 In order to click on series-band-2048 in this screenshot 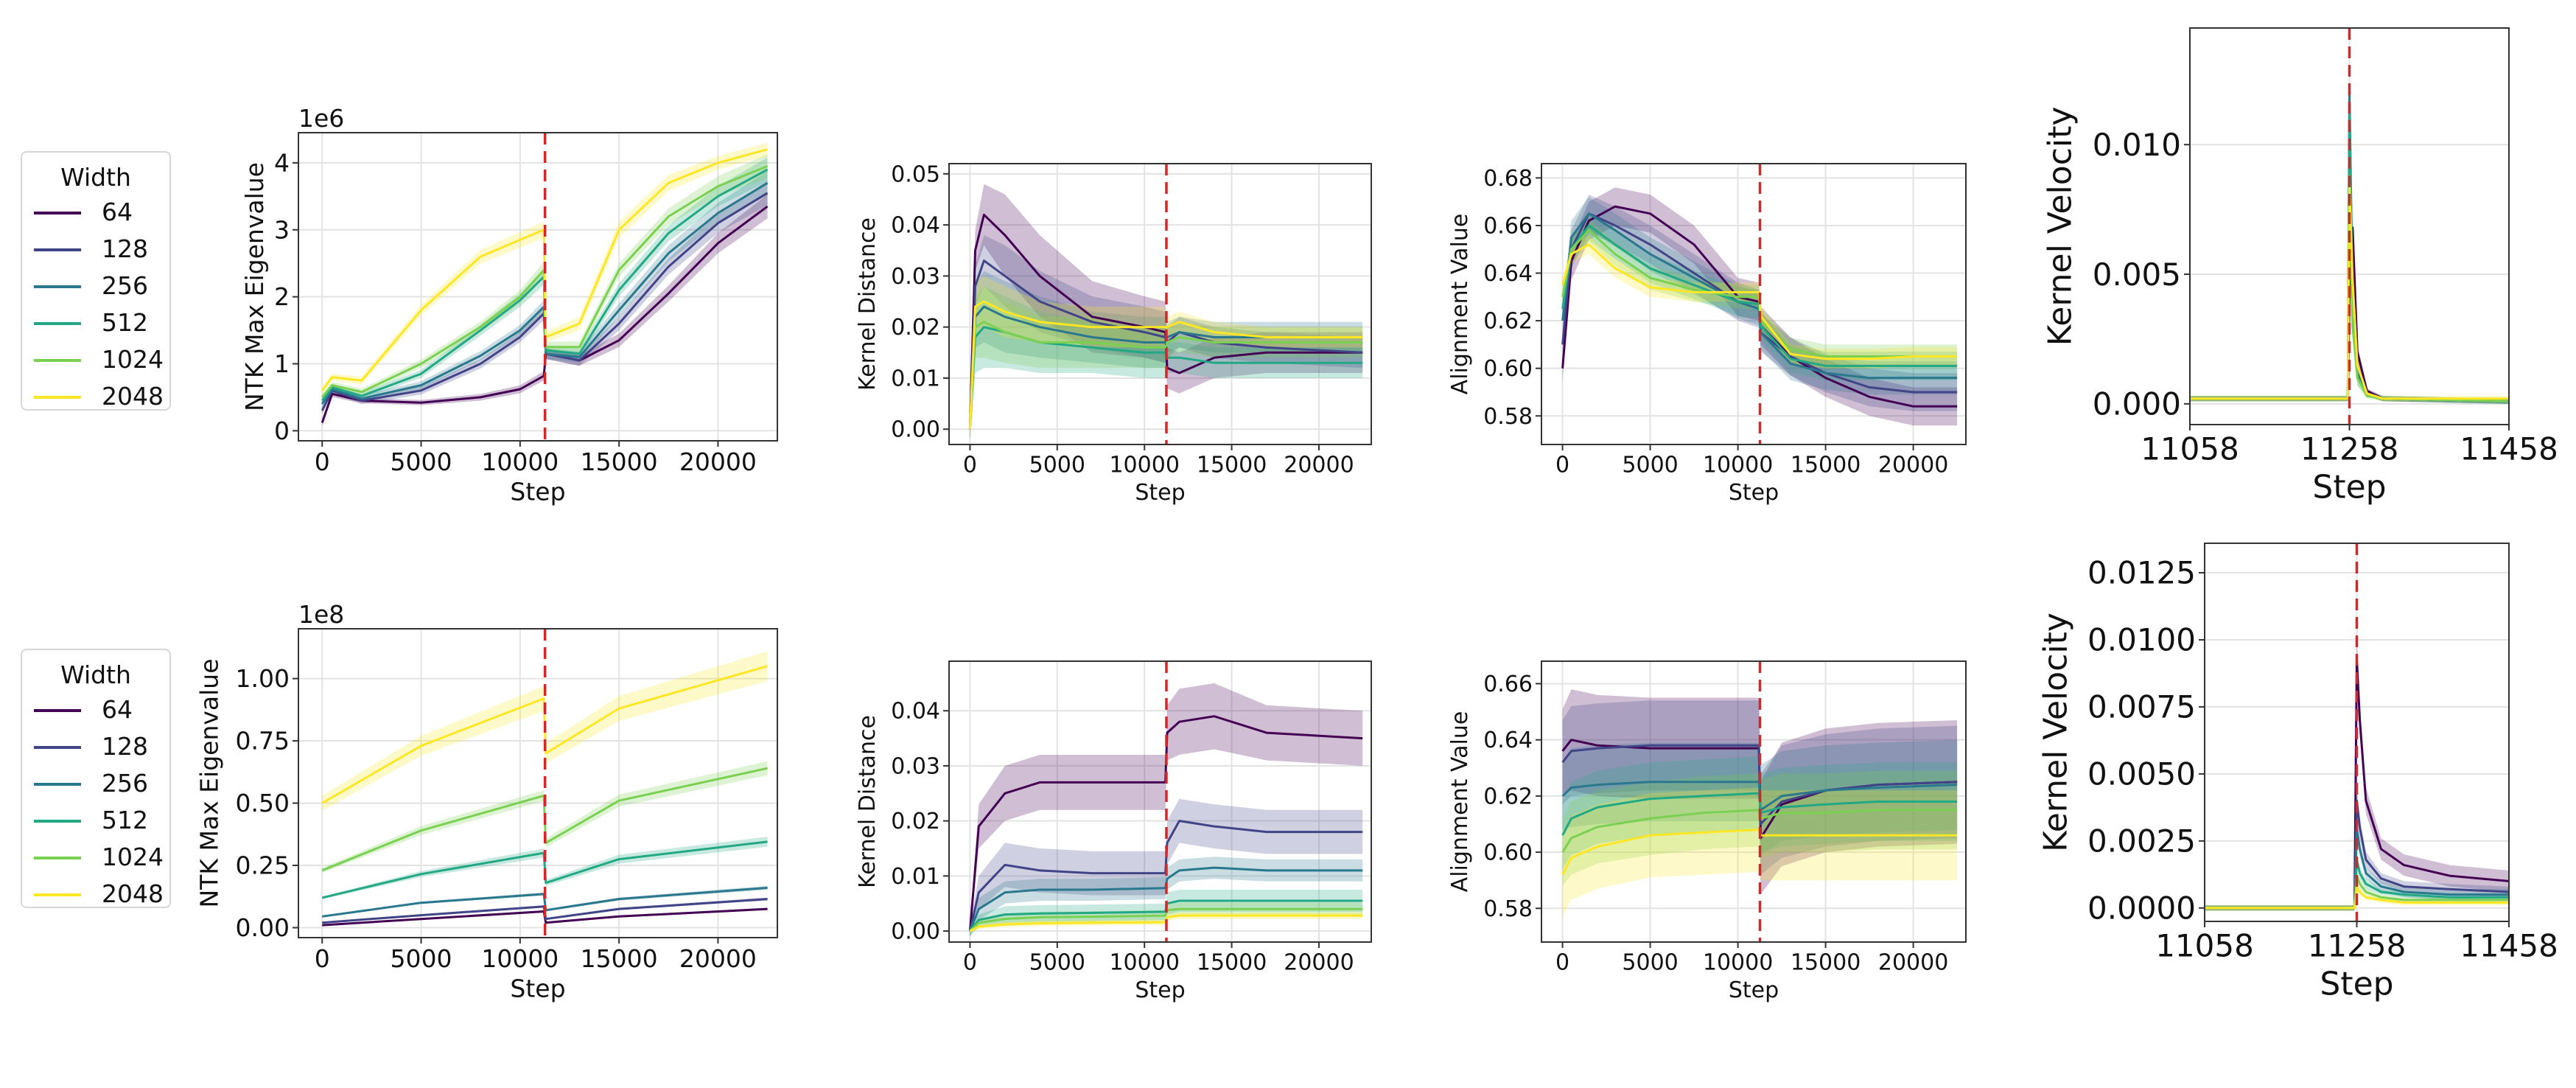, I will do `click(1166, 358)`.